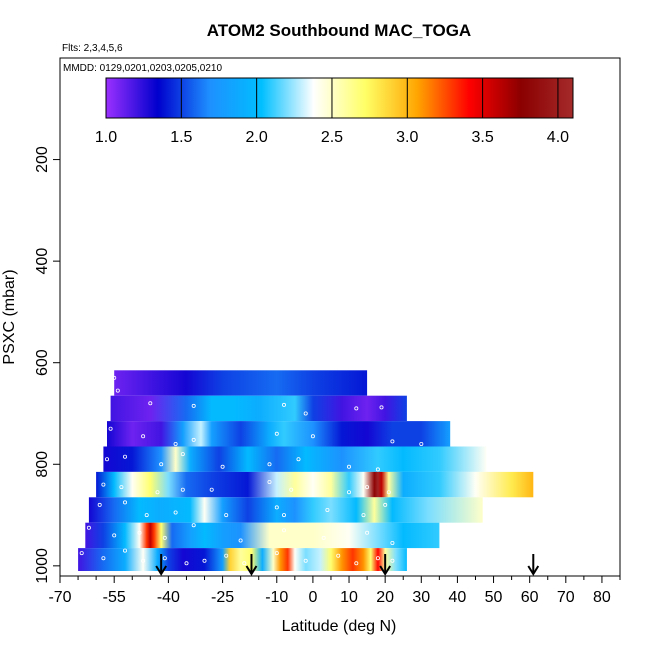 The width and height of the screenshot is (650, 650). What do you see at coordinates (334, 111) in the screenshot?
I see `colorbar: 1.0 1.5 2.0 2.5 3.0 3.5 4.0` at bounding box center [334, 111].